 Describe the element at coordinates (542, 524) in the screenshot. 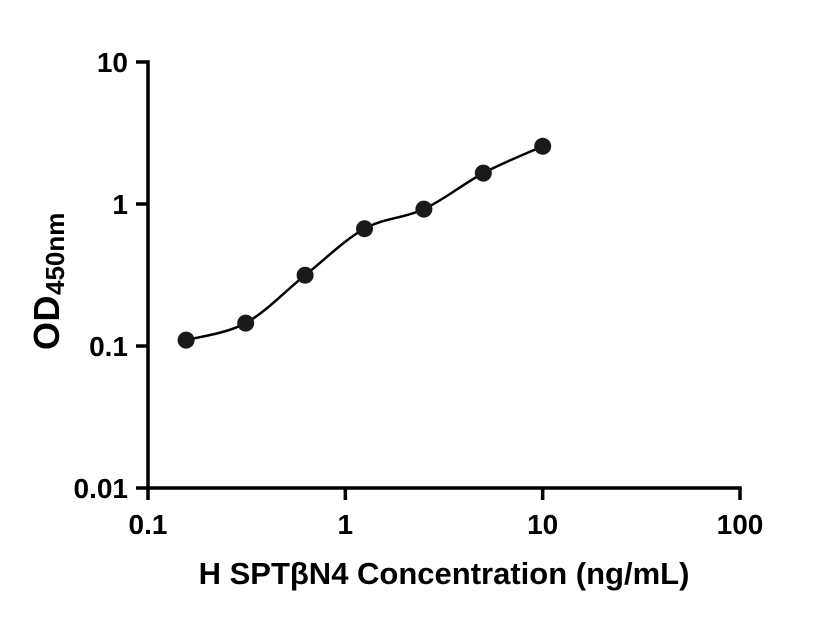

I see `x-tick-label: 10` at that location.